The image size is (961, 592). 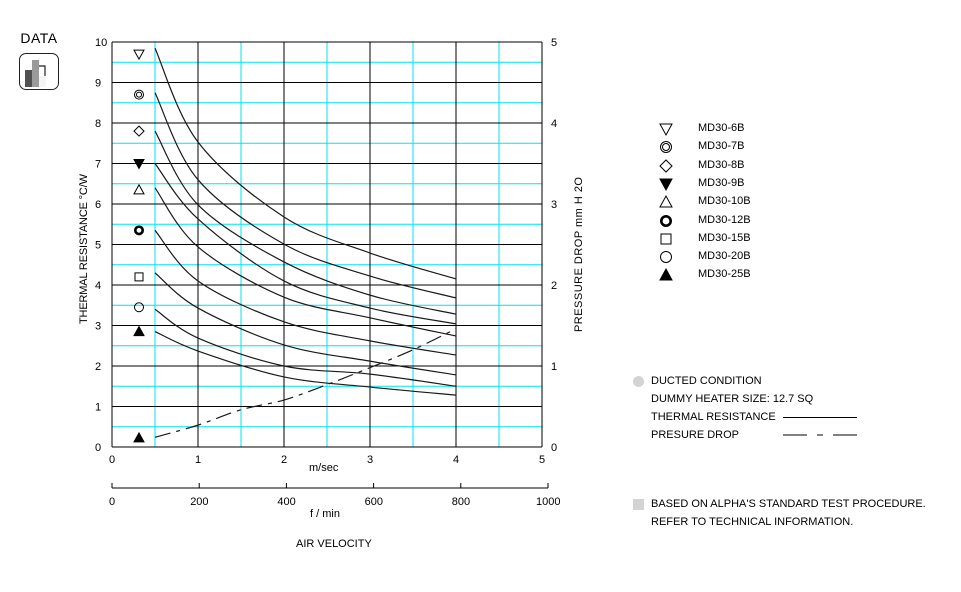 I want to click on pressure-drop-curve, so click(x=305, y=383).